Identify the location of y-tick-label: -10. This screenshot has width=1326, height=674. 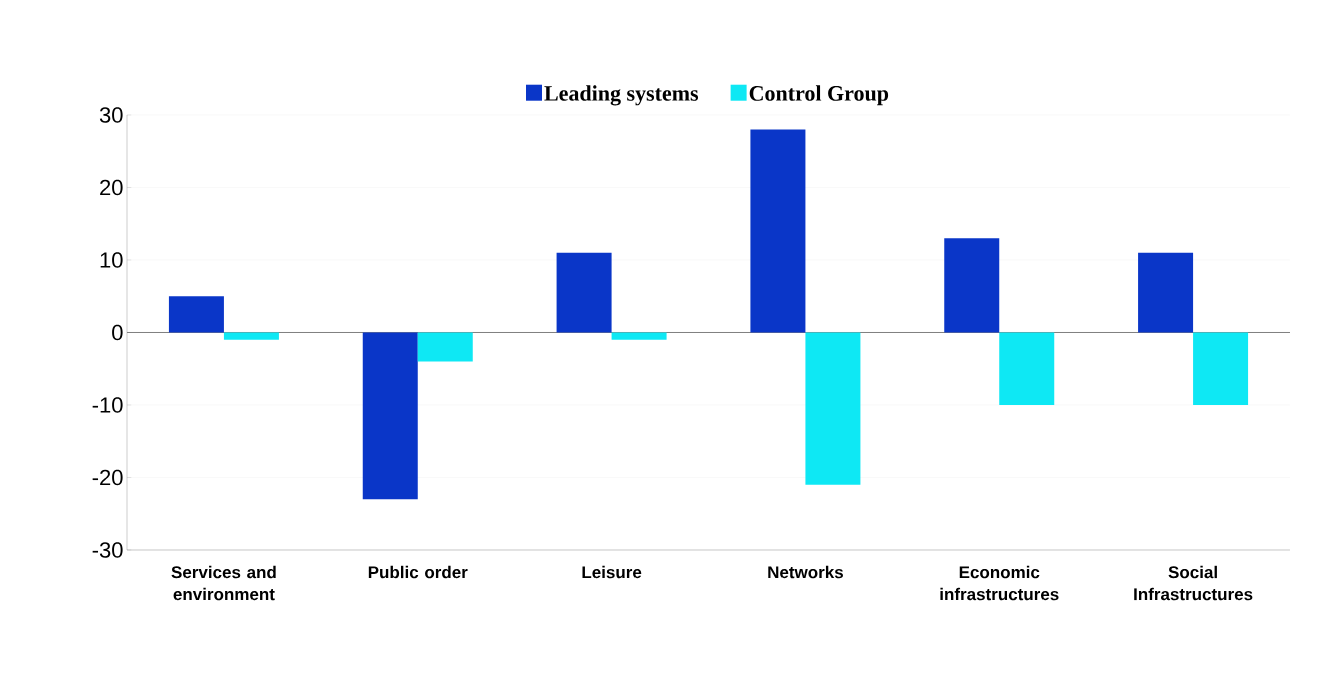
(107, 405).